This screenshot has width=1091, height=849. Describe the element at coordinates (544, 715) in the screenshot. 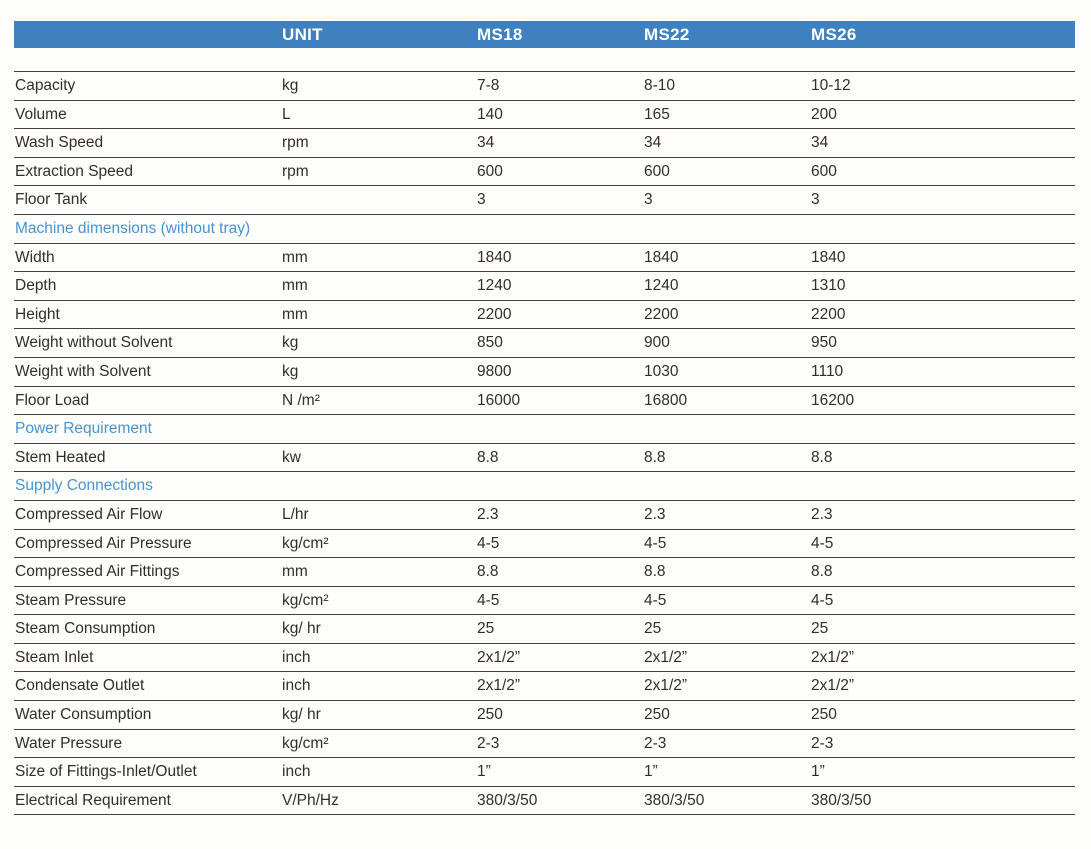

I see `table-row: Water Consumption kg/ hr 250 250 250` at that location.